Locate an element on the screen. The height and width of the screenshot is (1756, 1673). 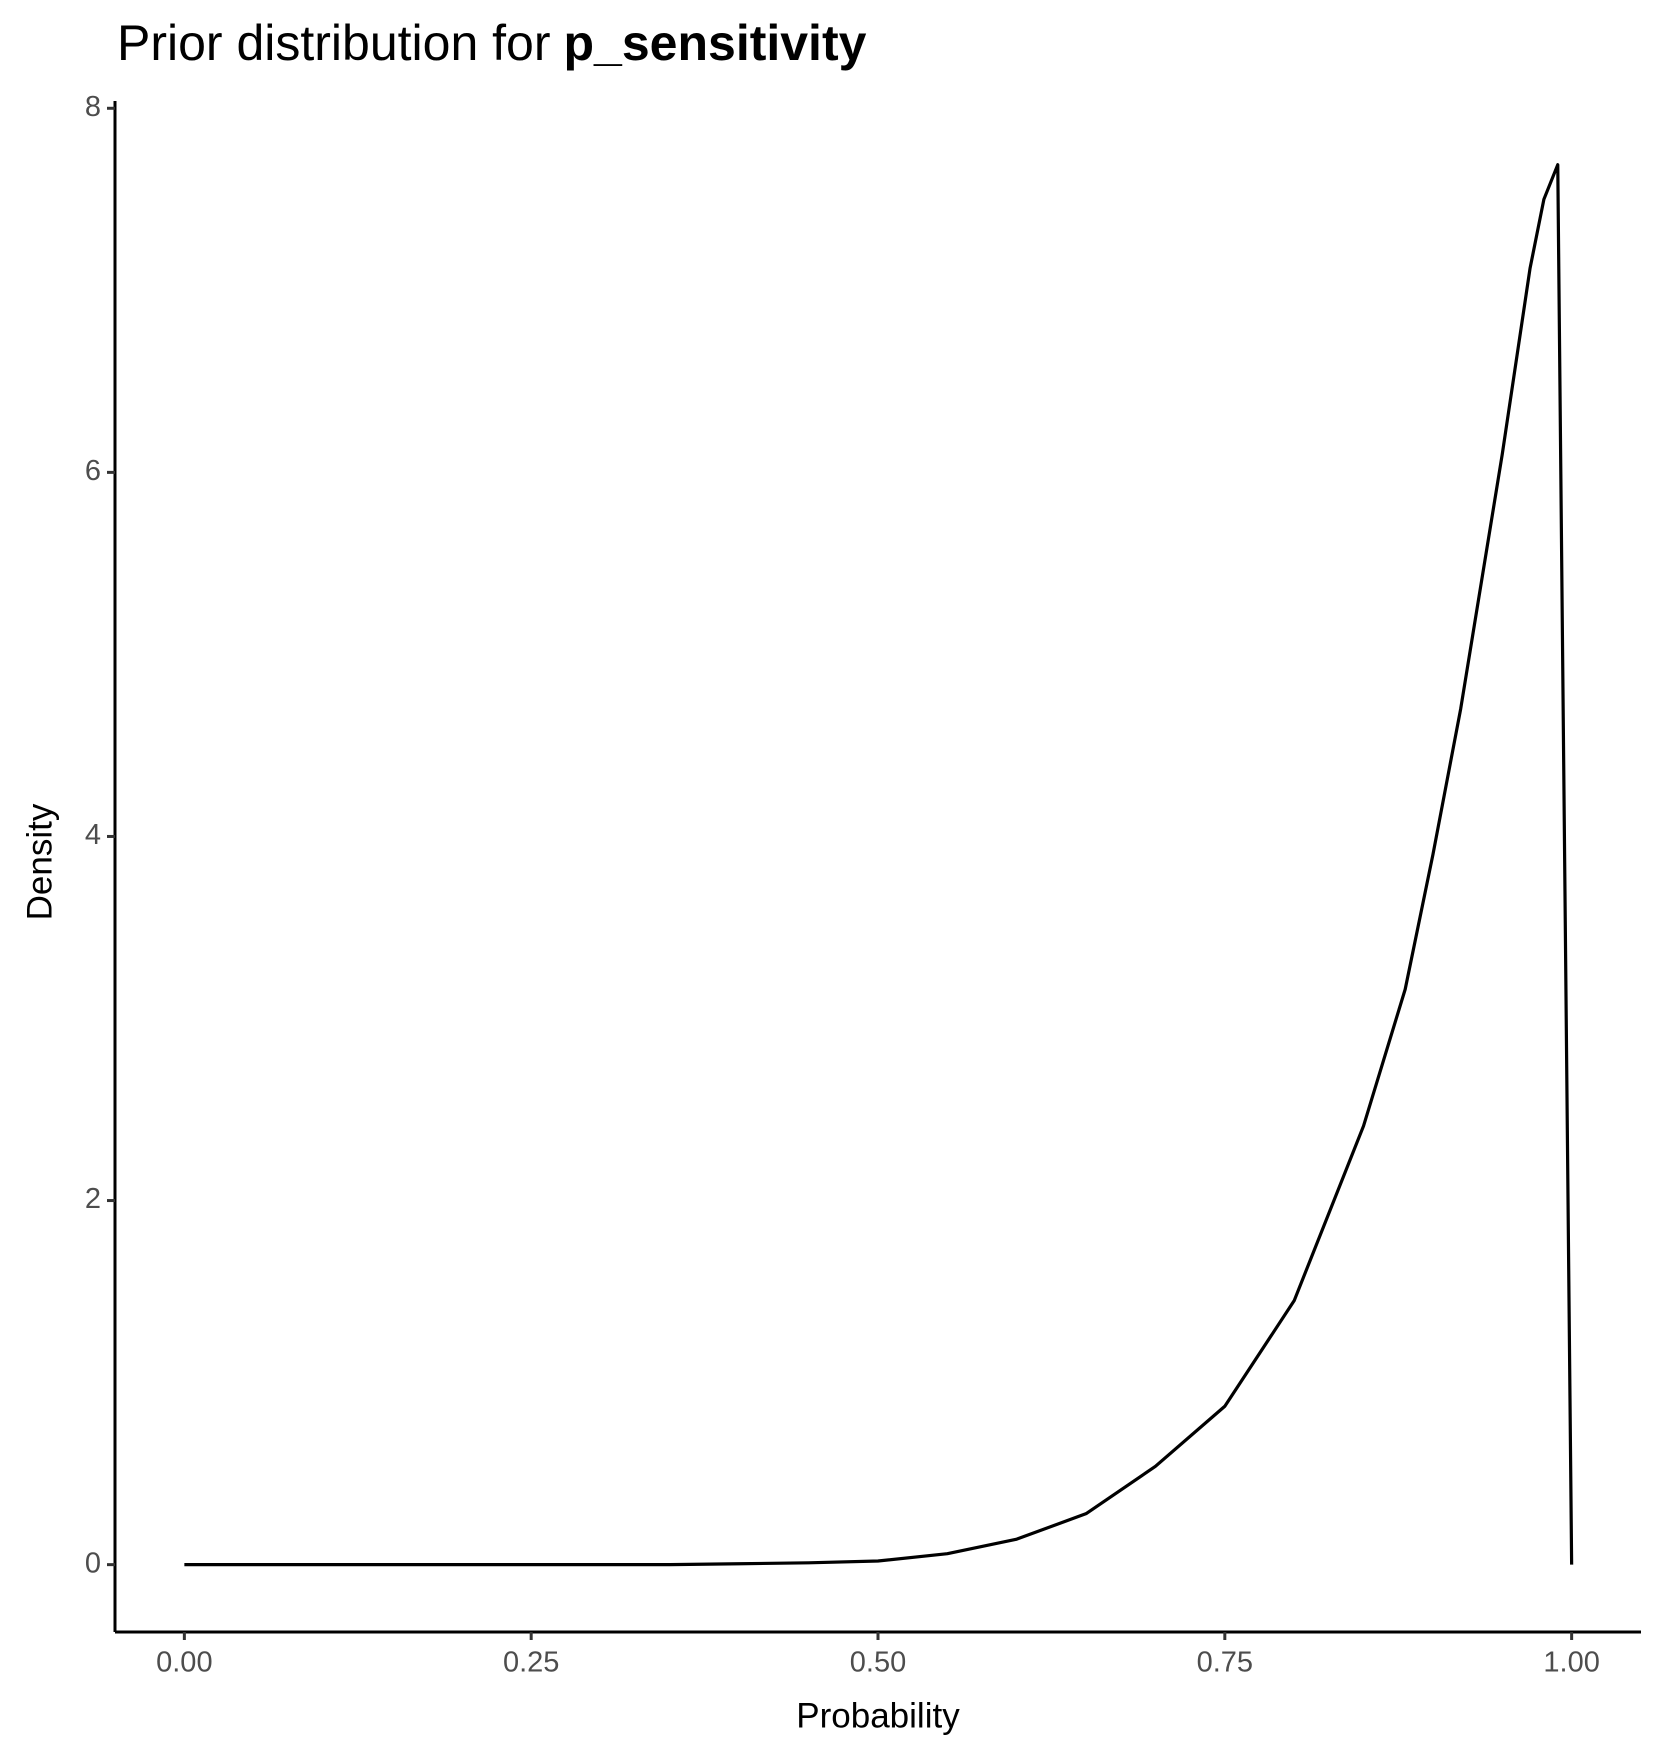
chart-title: Prior distribution for p_sensitivity is located at coordinates (492, 43).